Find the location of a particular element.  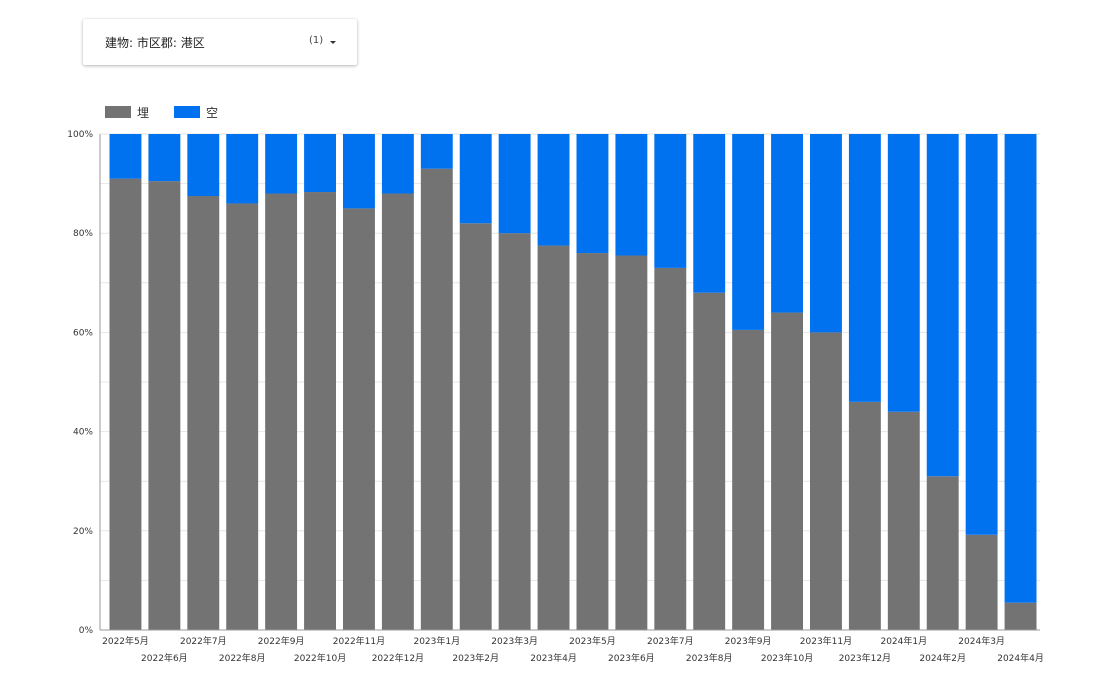

y-tick-label: 100% is located at coordinates (80, 135).